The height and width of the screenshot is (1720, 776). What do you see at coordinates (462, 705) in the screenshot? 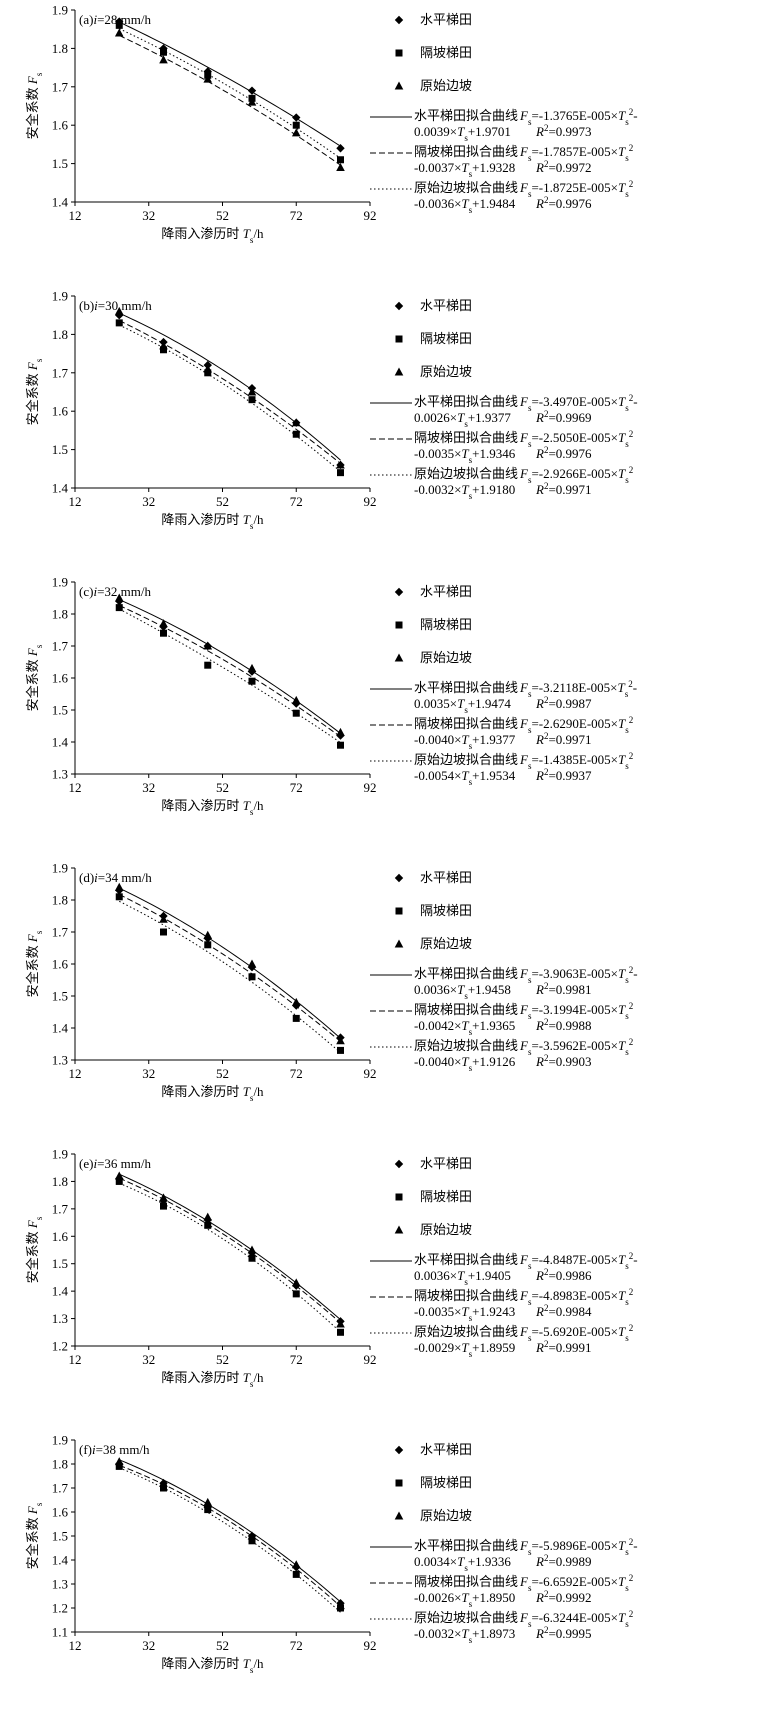
I see `fit-equation-line2-1: 0.0035×Ts+1.9474` at bounding box center [462, 705].